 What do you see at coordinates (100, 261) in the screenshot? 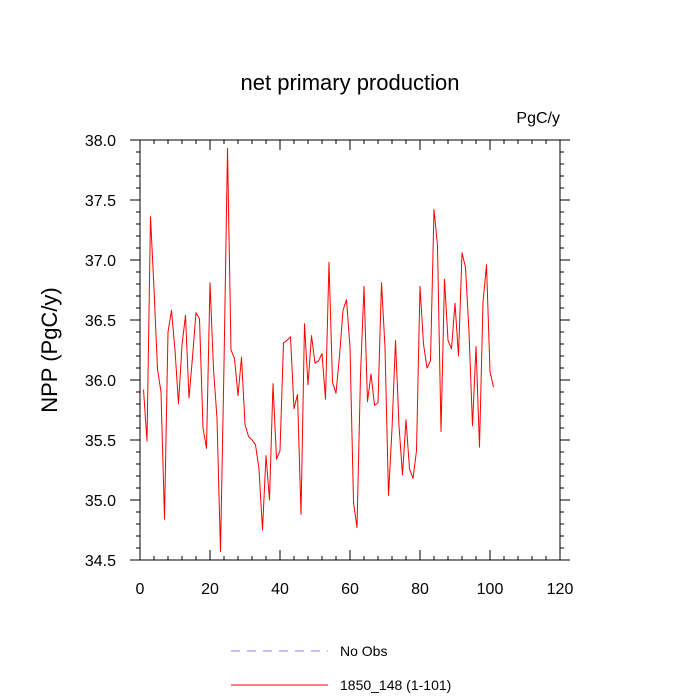
I see `y-tick-label: 37.0` at bounding box center [100, 261].